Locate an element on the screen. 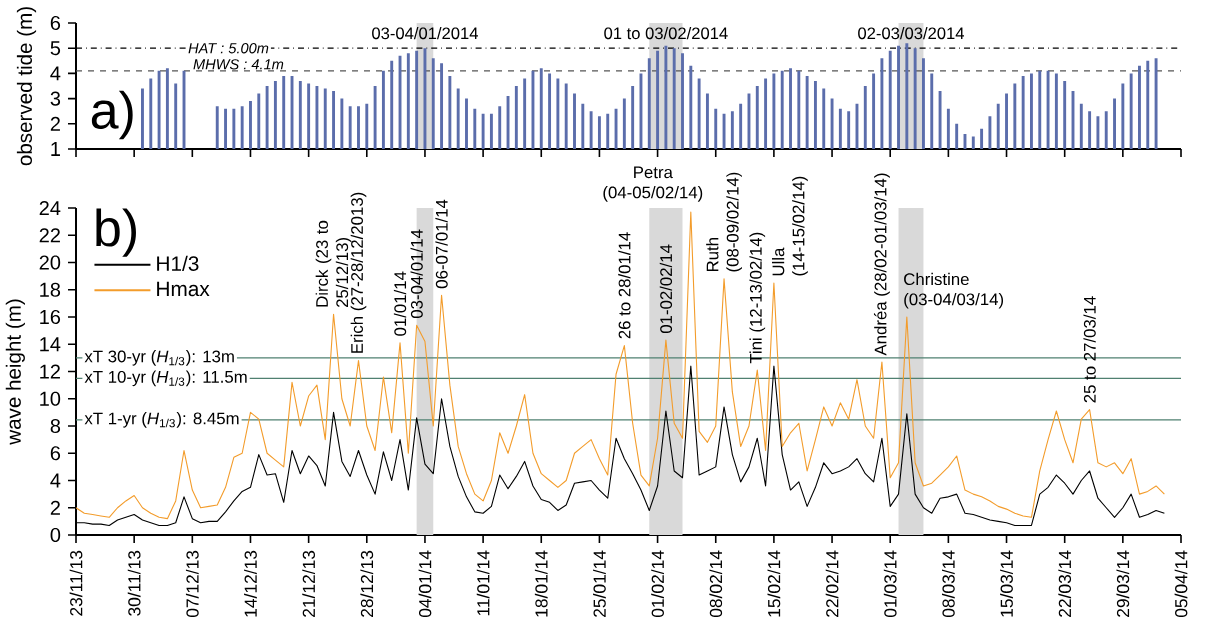 This screenshot has height=639, width=1206. legend-label: Hmax is located at coordinates (183, 289).